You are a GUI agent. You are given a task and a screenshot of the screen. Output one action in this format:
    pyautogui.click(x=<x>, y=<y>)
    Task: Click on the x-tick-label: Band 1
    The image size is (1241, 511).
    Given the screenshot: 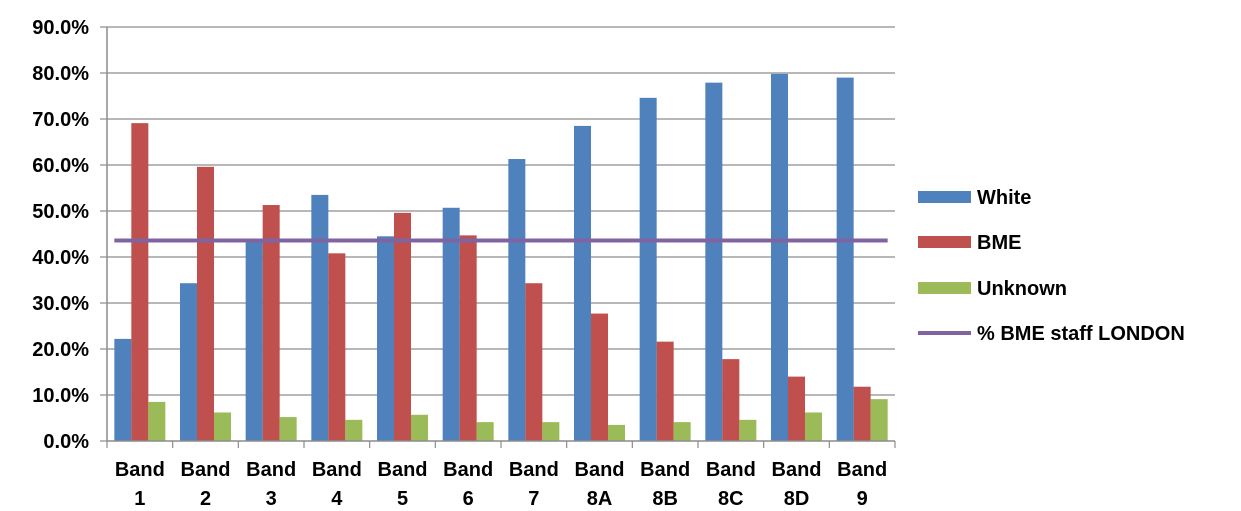 What is the action you would take?
    pyautogui.click(x=140, y=484)
    